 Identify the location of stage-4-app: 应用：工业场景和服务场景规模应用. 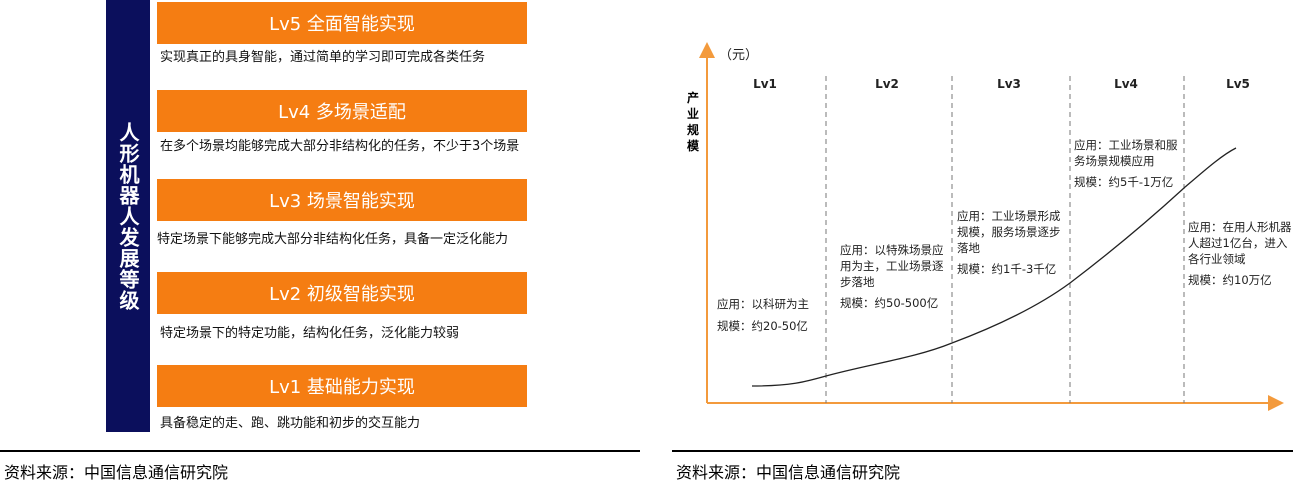
(1126, 153).